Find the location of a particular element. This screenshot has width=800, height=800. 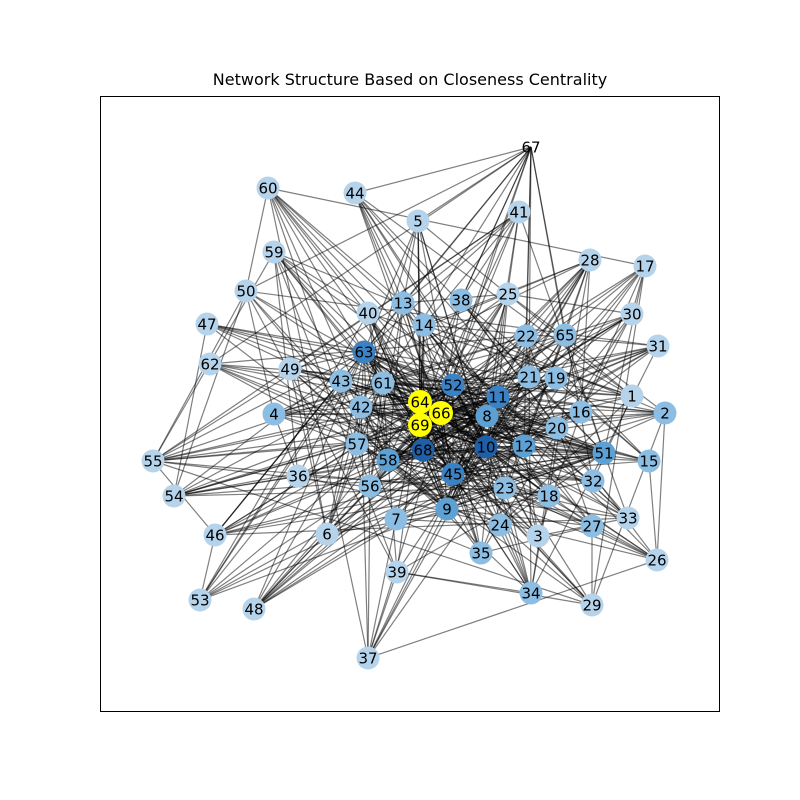

node-label-20: 20 is located at coordinates (556, 429).